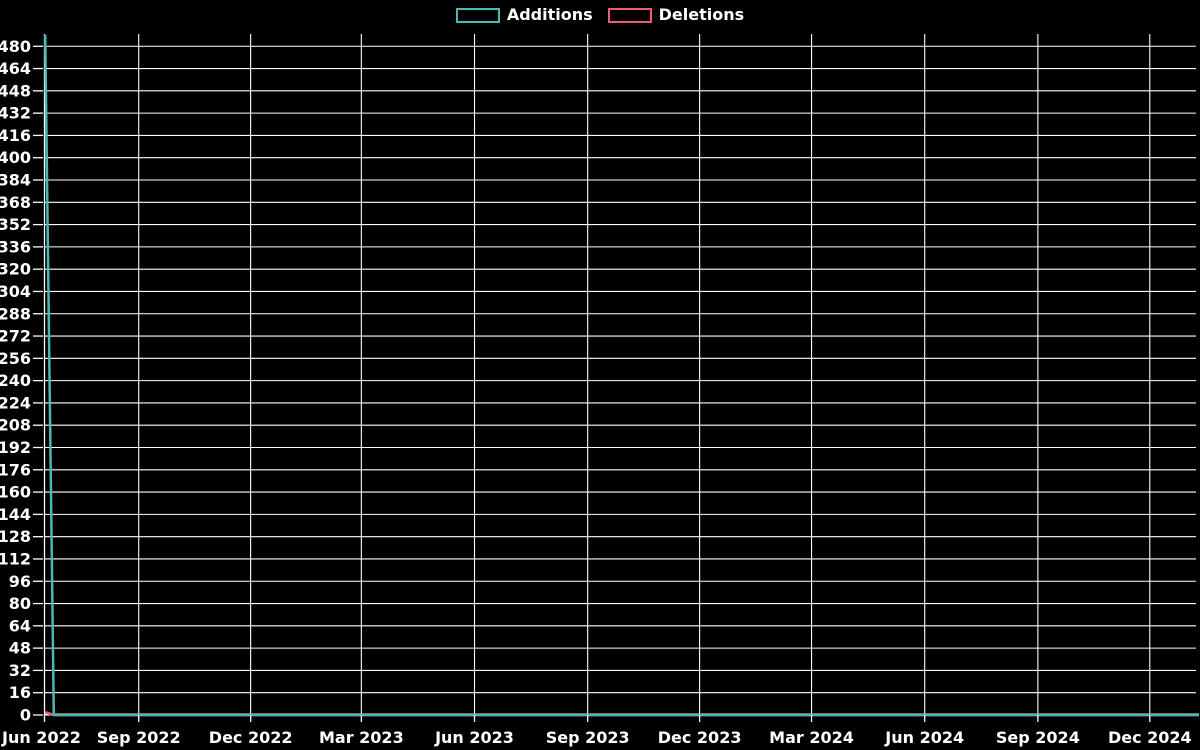 Image resolution: width=1200 pixels, height=750 pixels. I want to click on y-tick-label: 32, so click(20, 670).